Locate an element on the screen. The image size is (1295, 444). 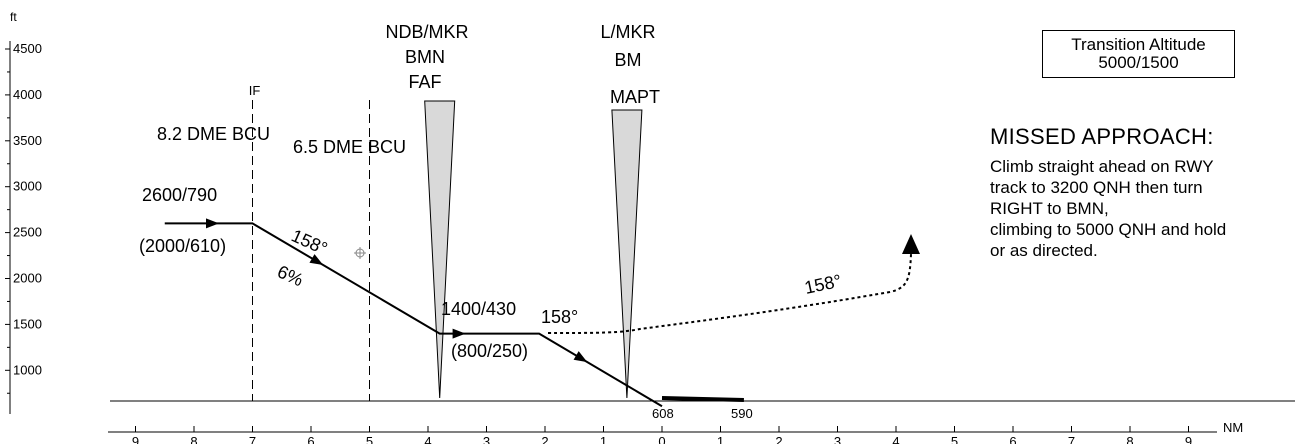
missed-approach-track: 158° is located at coordinates (823, 284).